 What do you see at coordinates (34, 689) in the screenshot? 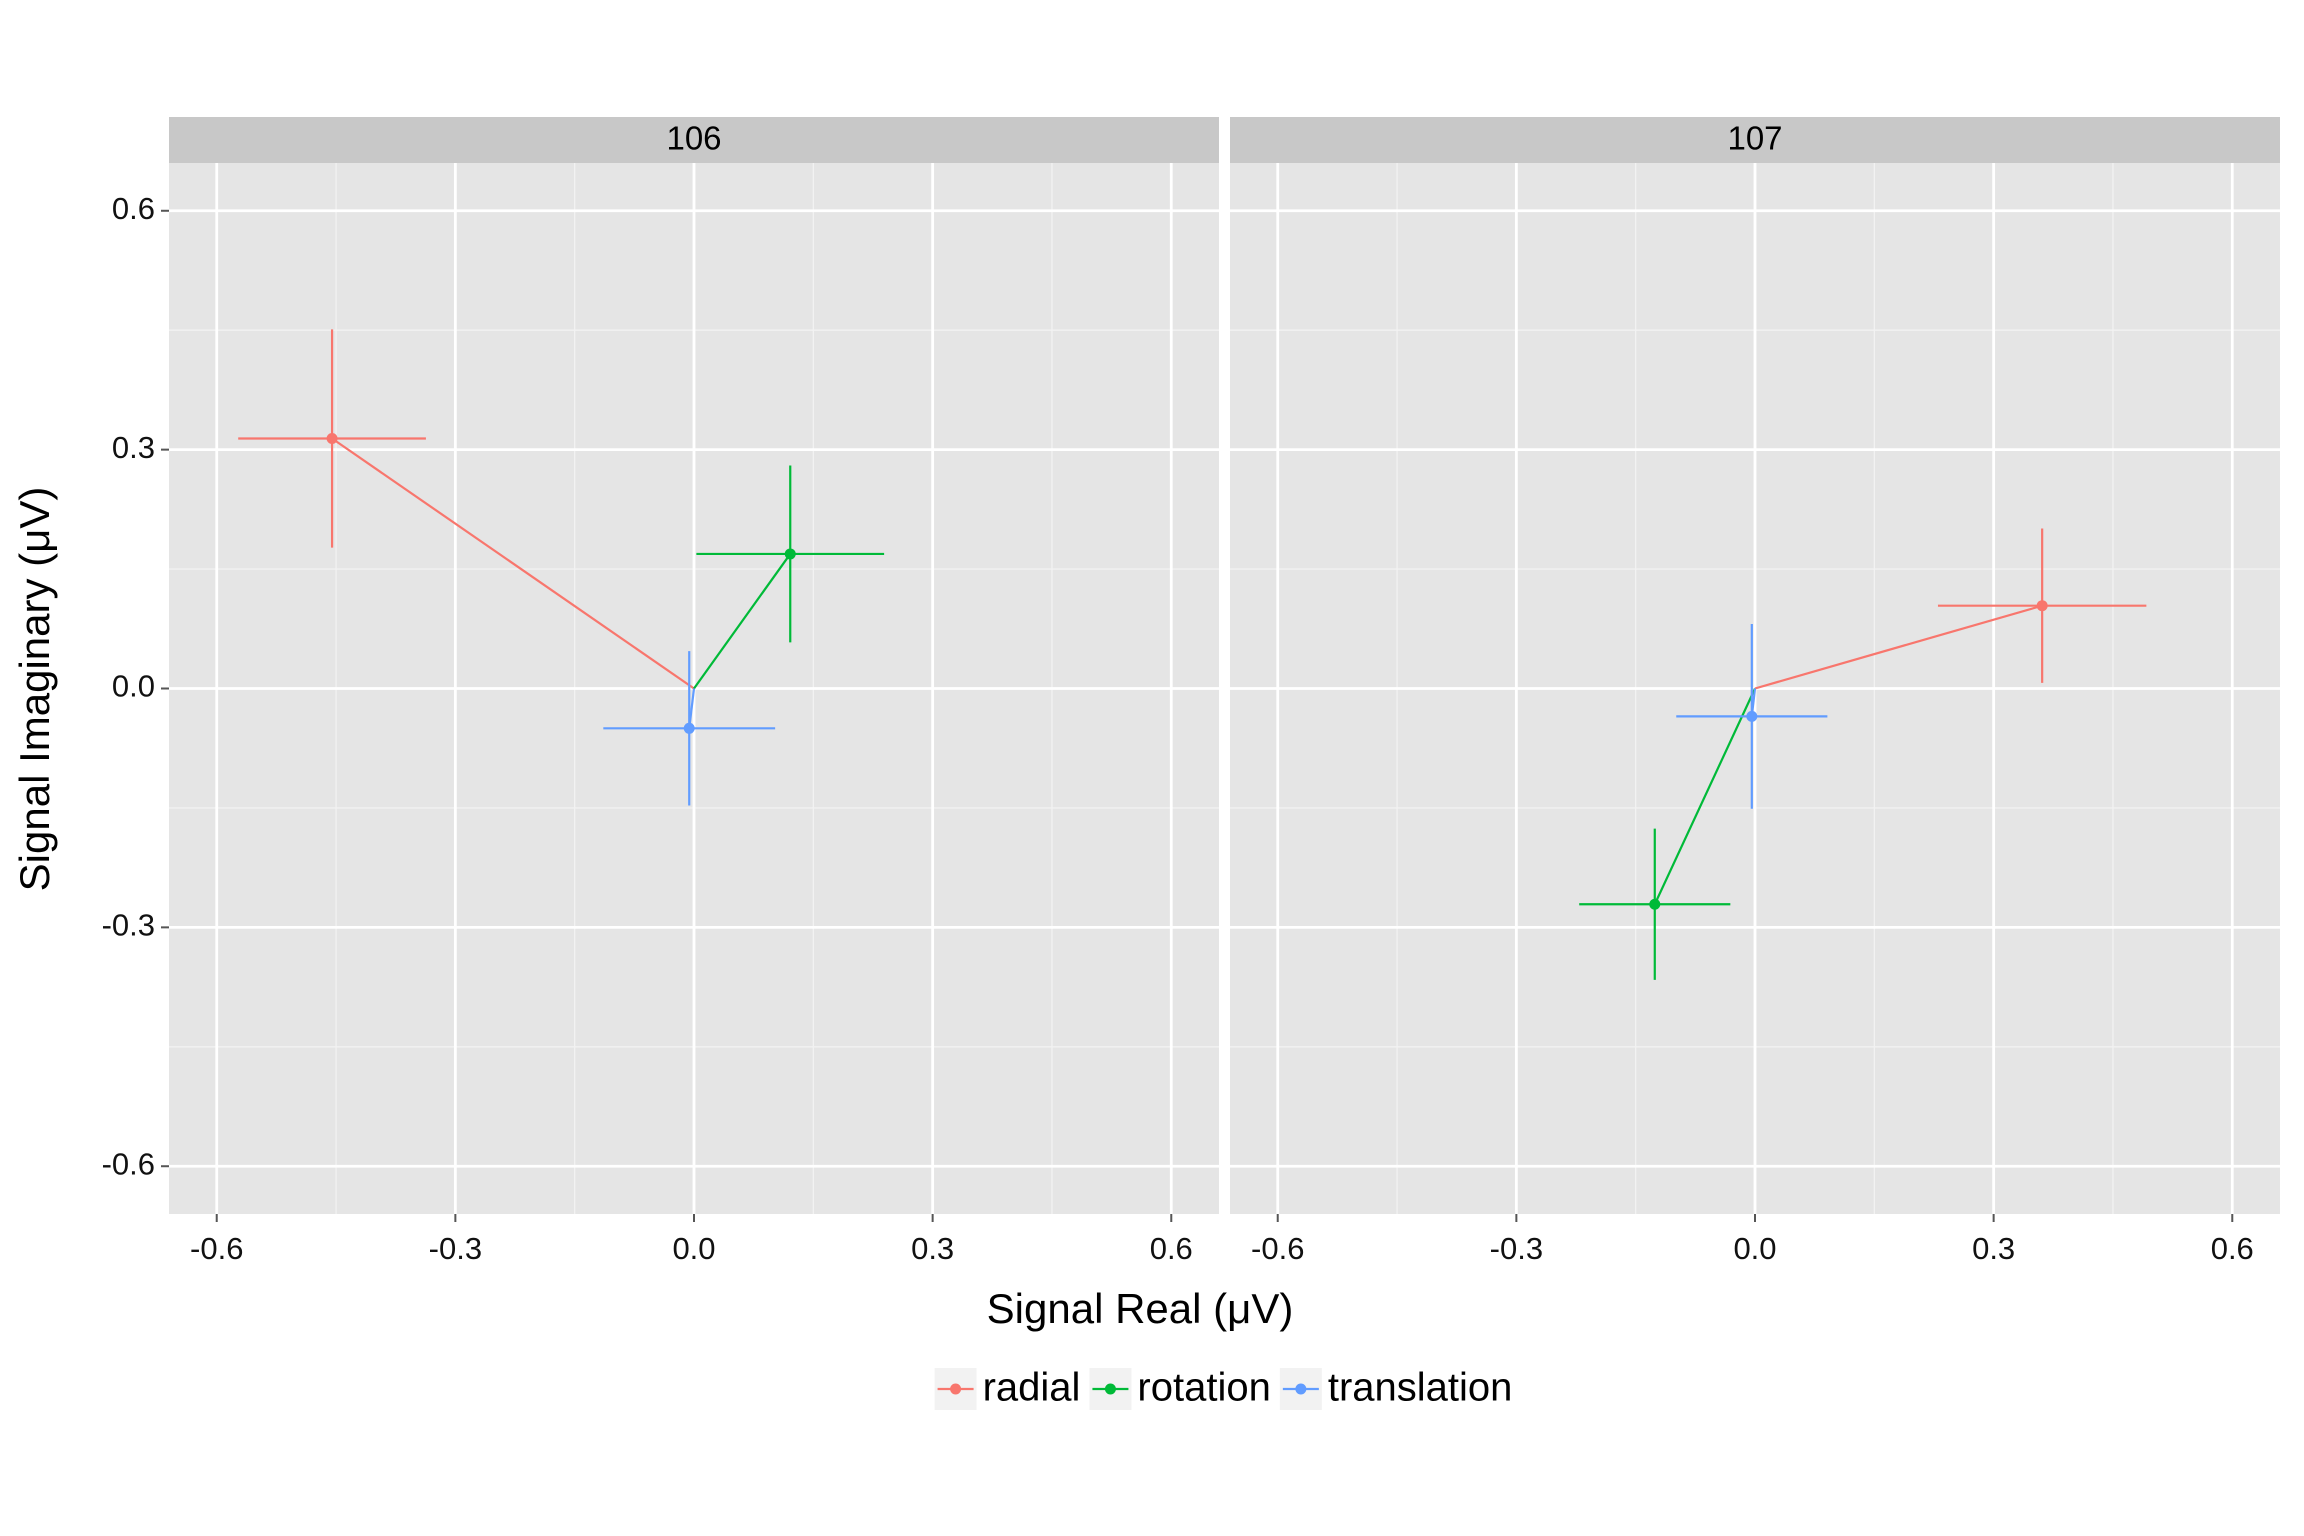
I see `y-axis-title: Signal Imaginary (μV)` at bounding box center [34, 689].